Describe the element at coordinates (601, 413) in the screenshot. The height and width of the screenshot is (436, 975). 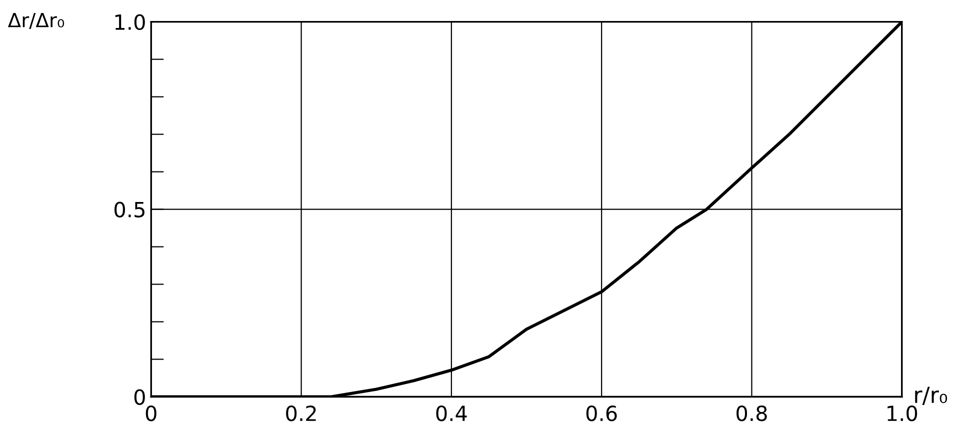
I see `x-tick-label: 0.6` at that location.